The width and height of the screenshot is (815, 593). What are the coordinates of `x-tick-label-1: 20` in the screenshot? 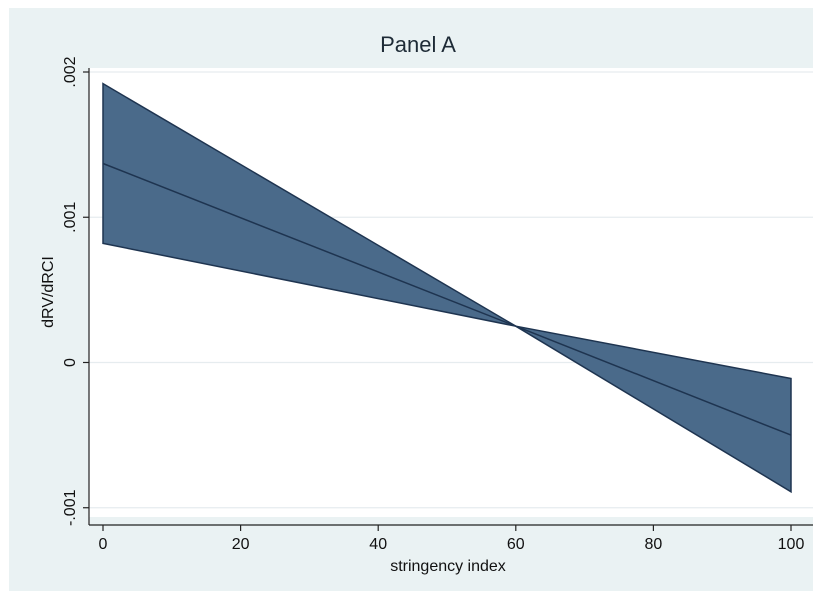 It's located at (241, 544).